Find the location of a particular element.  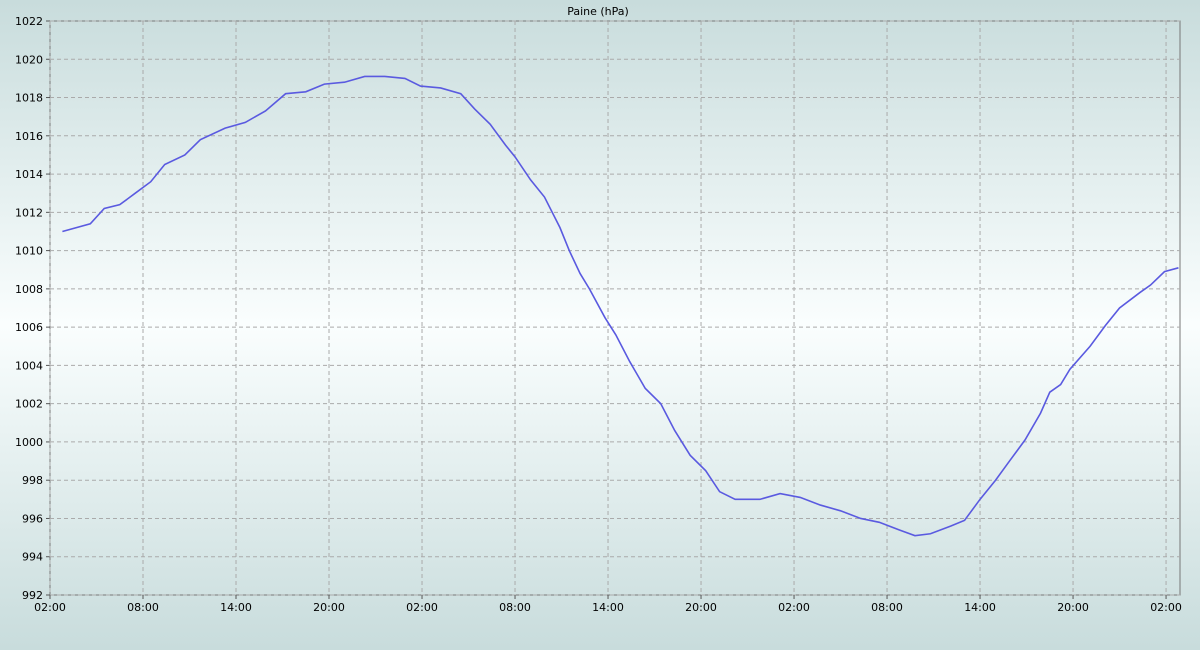

y-tick-label: 1012 is located at coordinates (29, 212).